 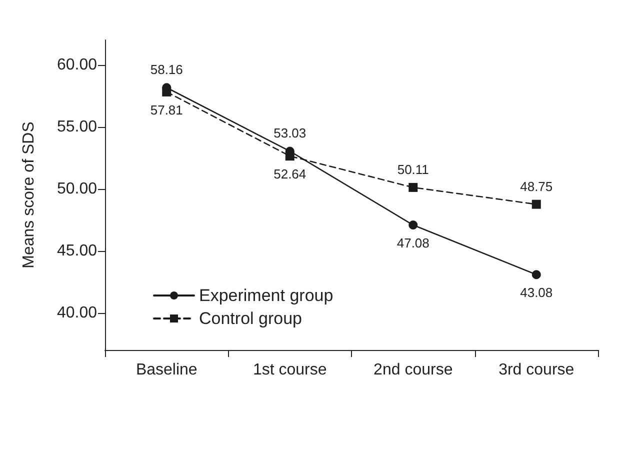 I want to click on y-tick-label: 45.00, so click(x=77, y=251).